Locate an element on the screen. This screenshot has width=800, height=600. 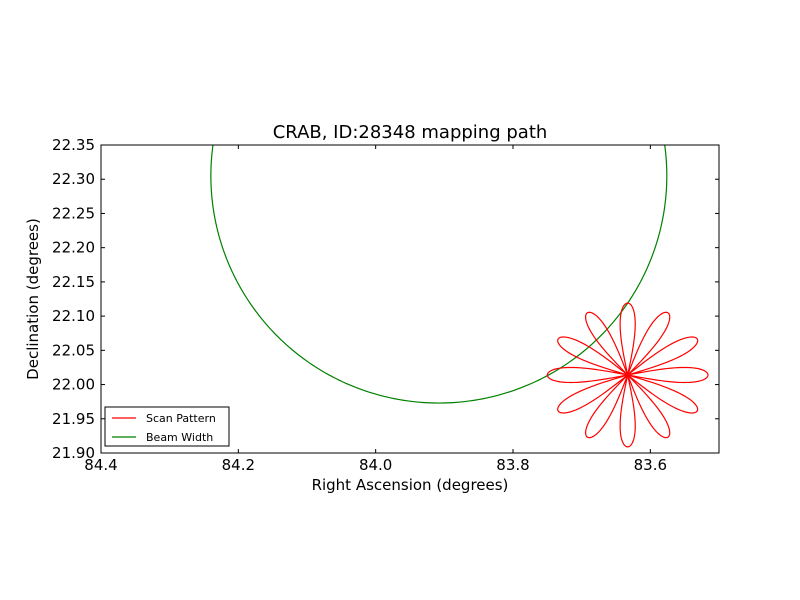
y-tick-label: 22.15 is located at coordinates (73, 282).